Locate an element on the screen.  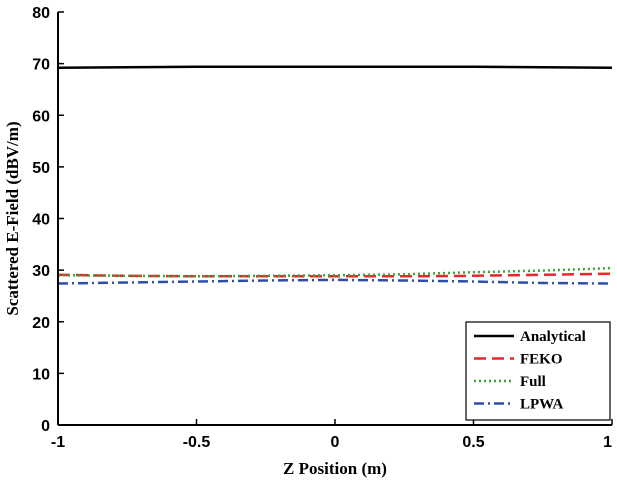
series-line-feko is located at coordinates (335, 275).